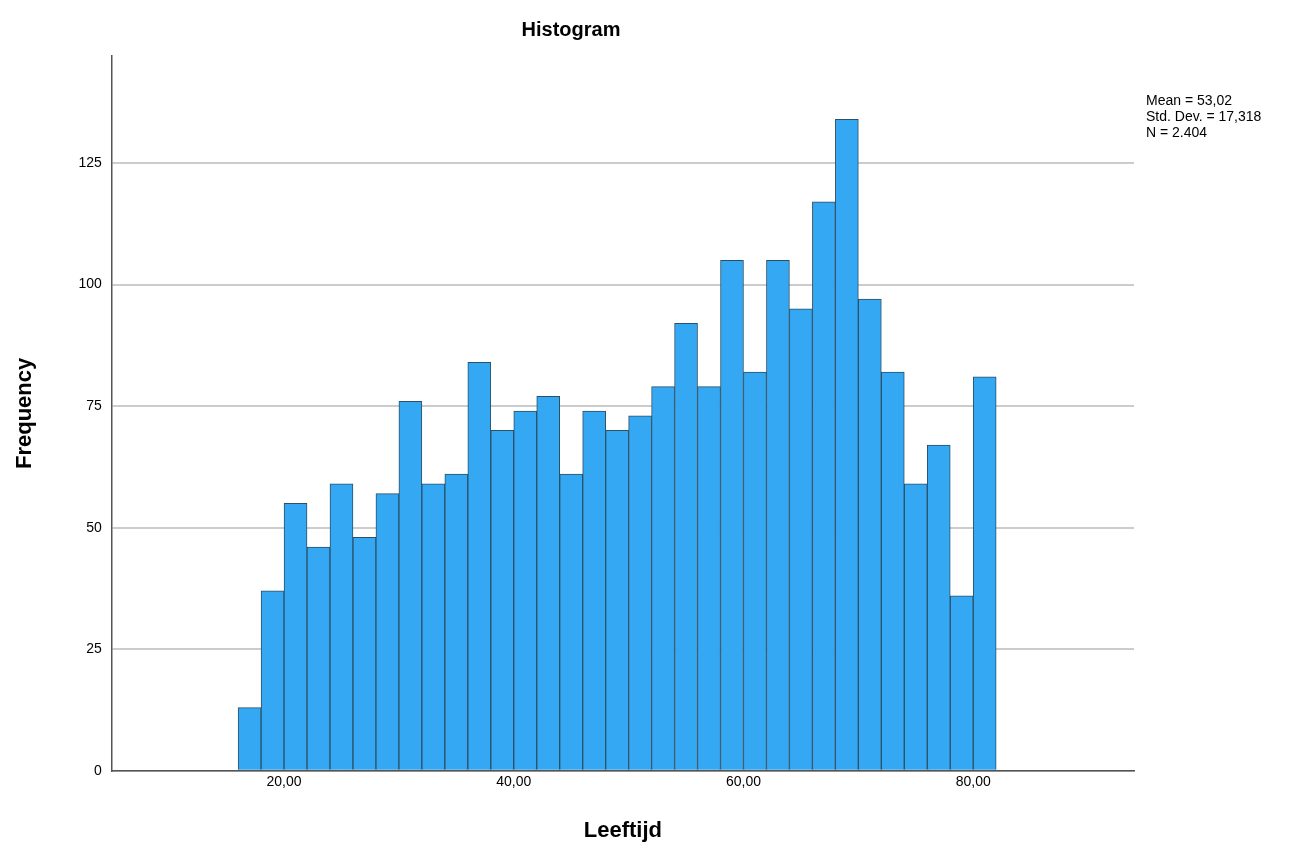 Image resolution: width=1312 pixels, height=860 pixels. I want to click on text: Mean = 53,02, so click(1189, 99).